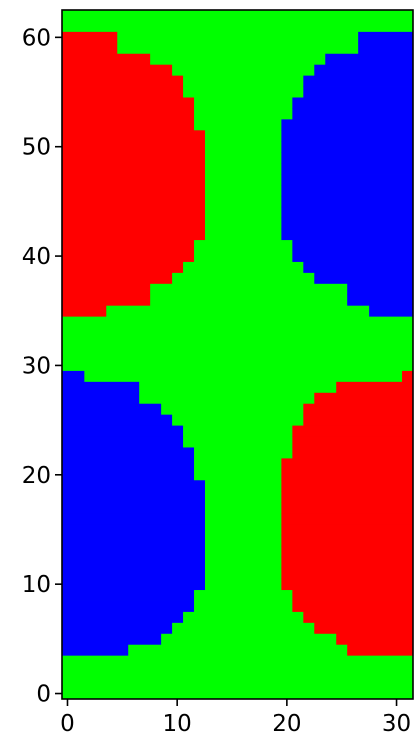  Describe the element at coordinates (36, 476) in the screenshot. I see `y-tick-label: 20` at that location.